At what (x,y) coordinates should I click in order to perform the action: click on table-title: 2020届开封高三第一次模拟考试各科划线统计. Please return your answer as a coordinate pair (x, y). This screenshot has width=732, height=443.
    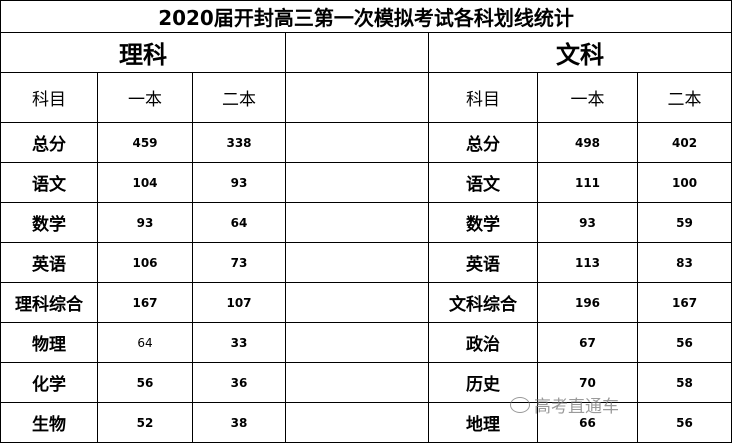
    Looking at the image, I should click on (366, 16).